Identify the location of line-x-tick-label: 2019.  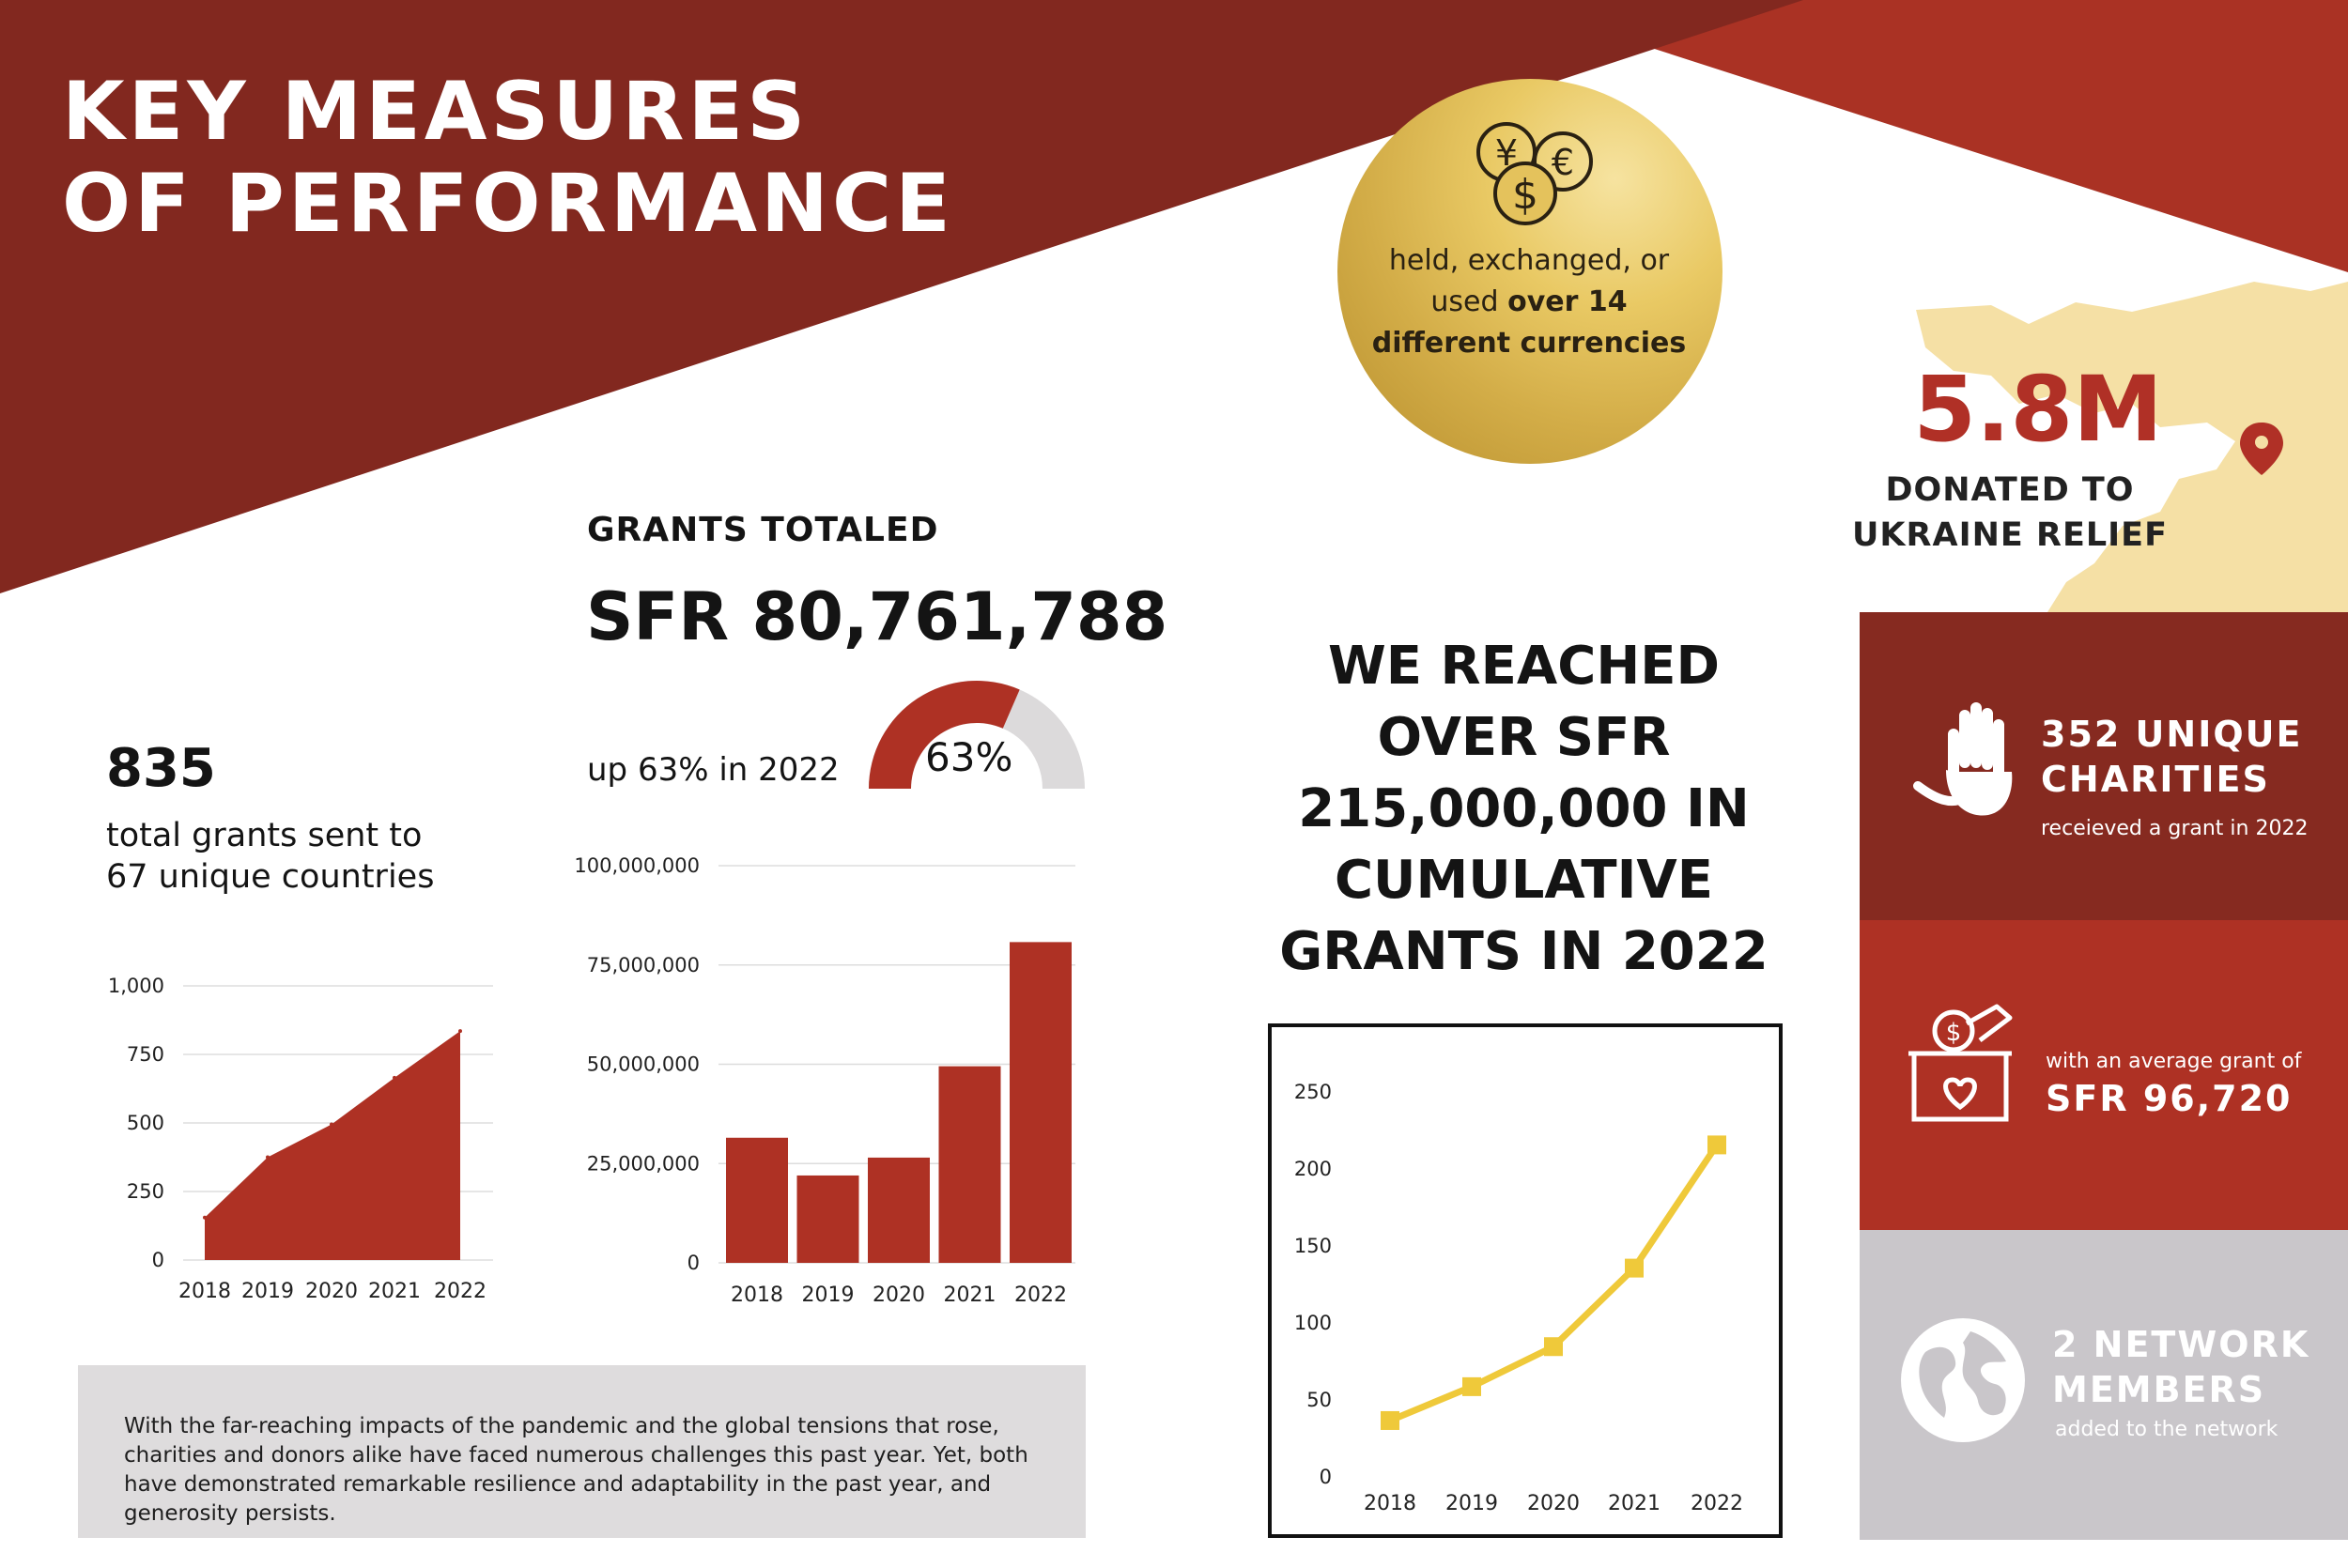
(1472, 1503).